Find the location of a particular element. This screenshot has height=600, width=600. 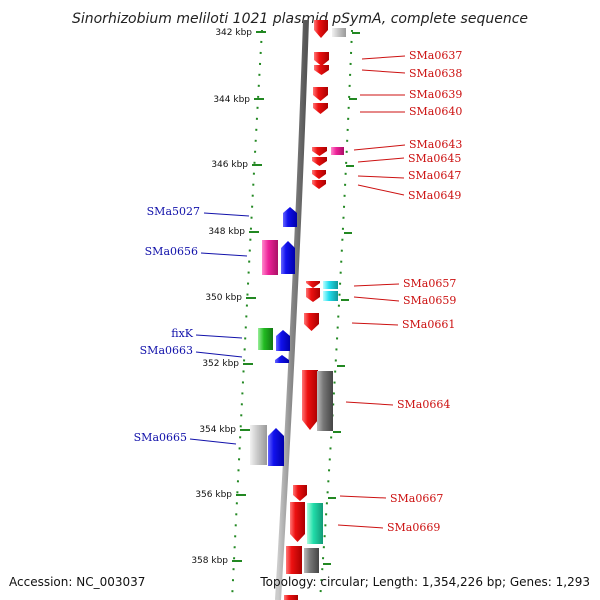

gene-label: fixK is located at coordinates (182, 333).